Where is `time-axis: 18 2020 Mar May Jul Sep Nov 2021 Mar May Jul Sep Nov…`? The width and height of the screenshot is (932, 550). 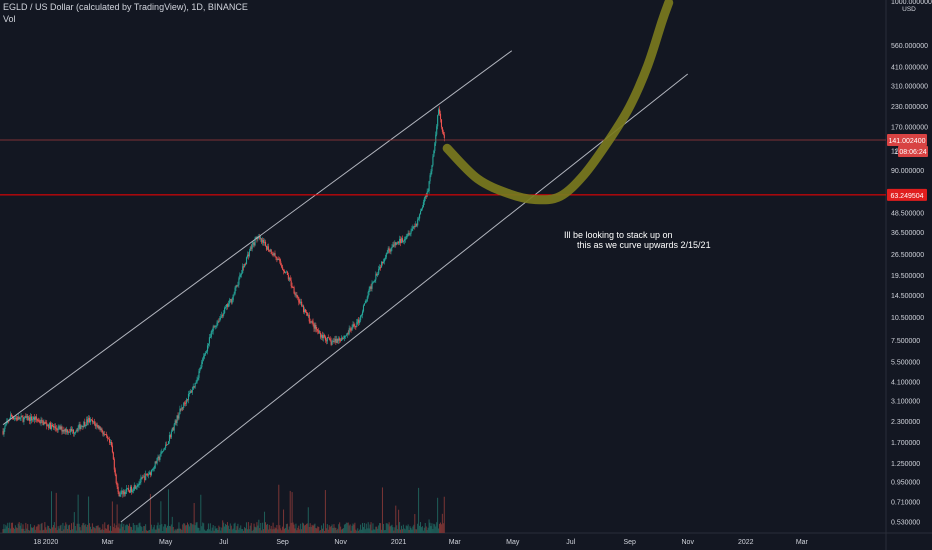 time-axis: 18 2020 Mar May Jul Sep Nov 2021 Mar May Jul Sep Nov… is located at coordinates (420, 542).